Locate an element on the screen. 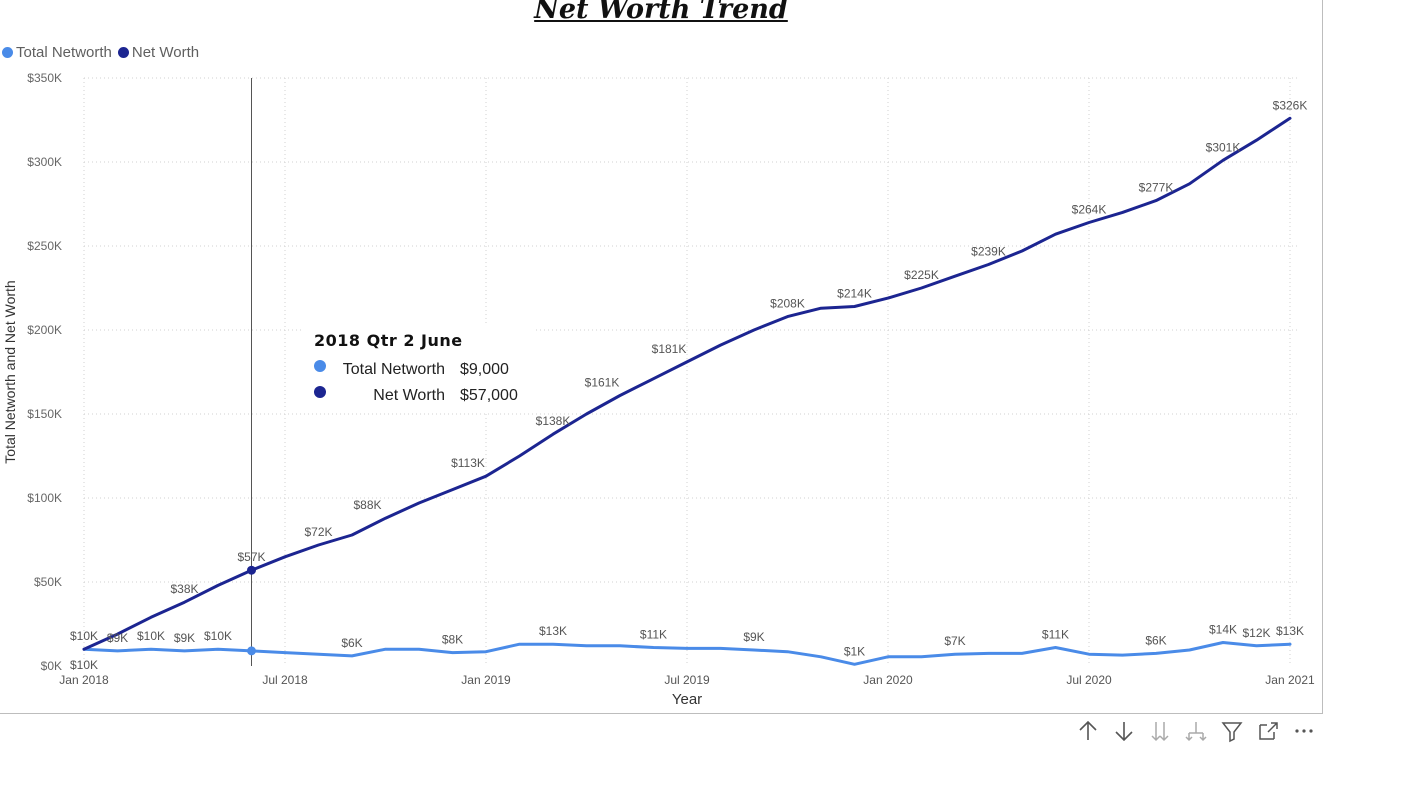  net-worth-data-label: $326K is located at coordinates (1290, 105).